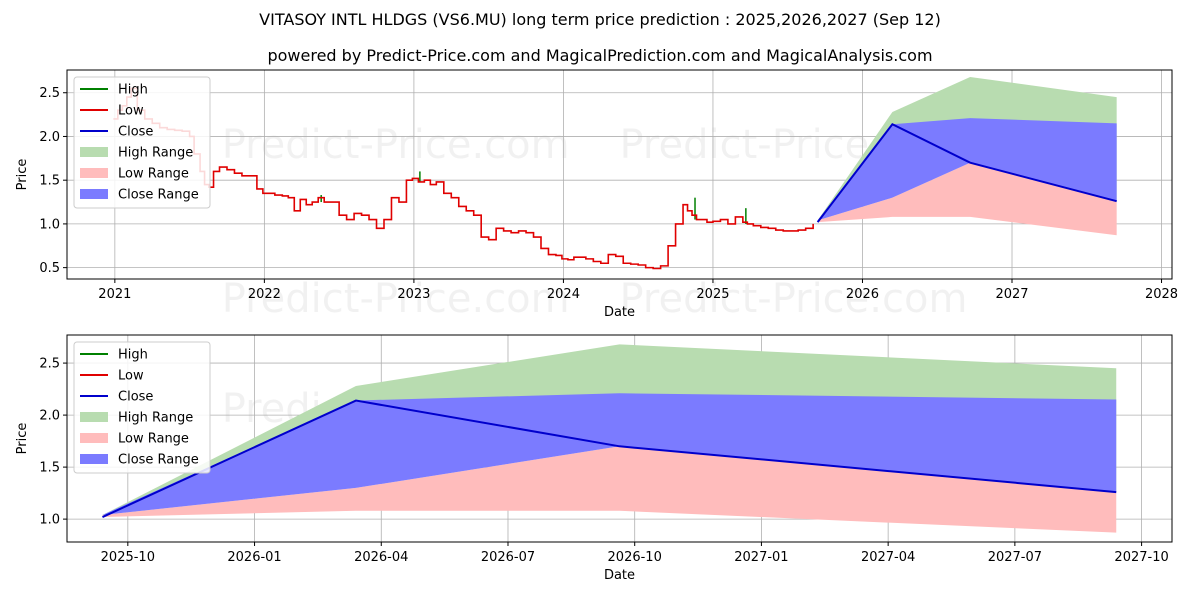 The image size is (1200, 600). Describe the element at coordinates (619, 575) in the screenshot. I see `p2-x-axis-label: Date` at that location.